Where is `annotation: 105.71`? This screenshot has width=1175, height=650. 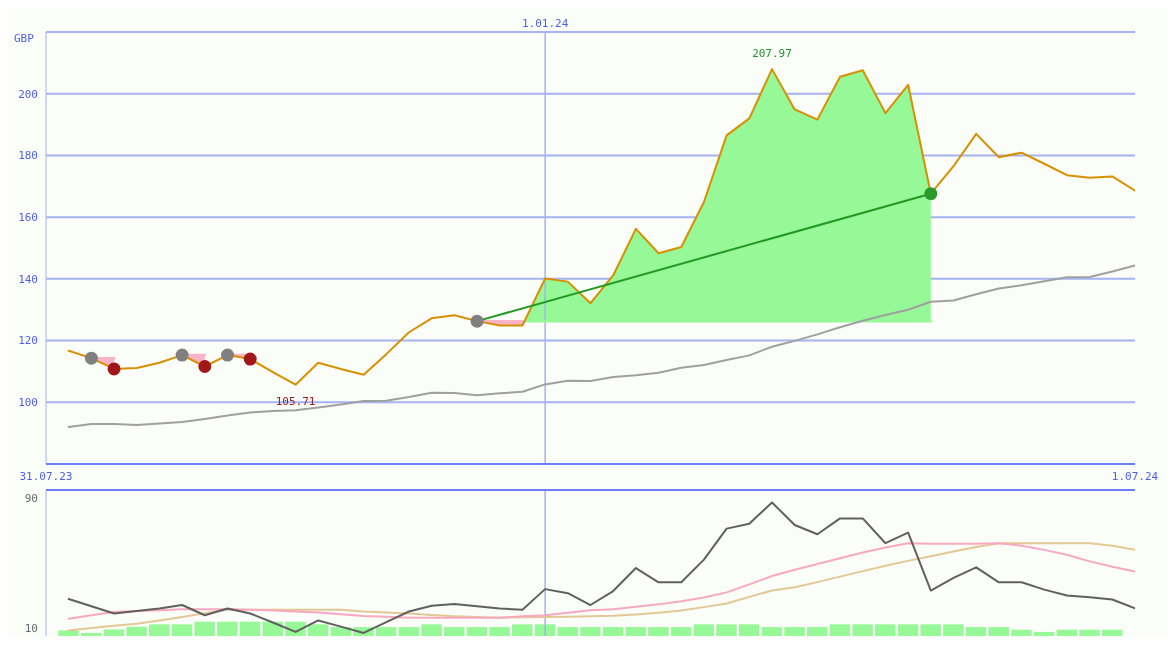 annotation: 105.71 is located at coordinates (295, 401).